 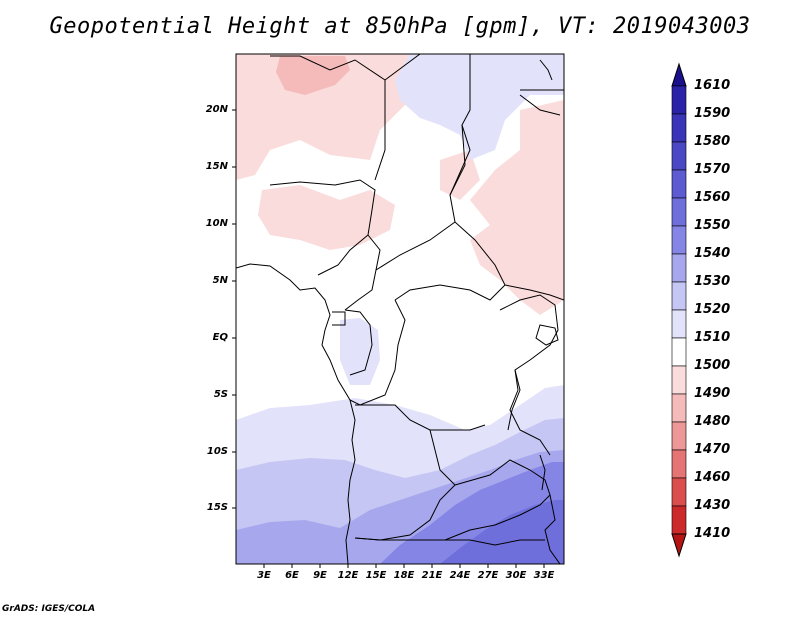 I want to click on lat-label-10s: 10S, so click(x=217, y=451).